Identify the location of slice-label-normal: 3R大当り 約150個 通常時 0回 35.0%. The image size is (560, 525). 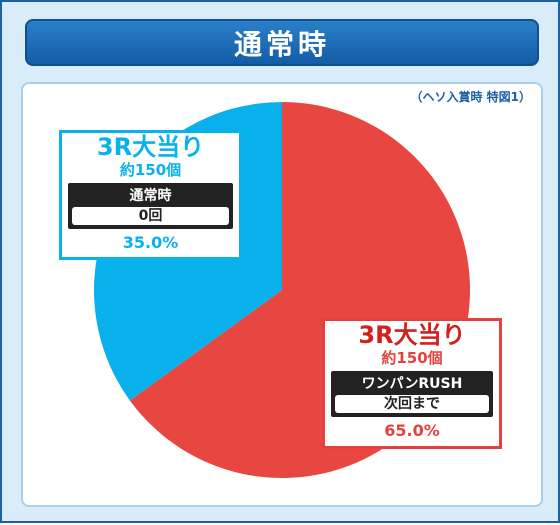
(150, 195).